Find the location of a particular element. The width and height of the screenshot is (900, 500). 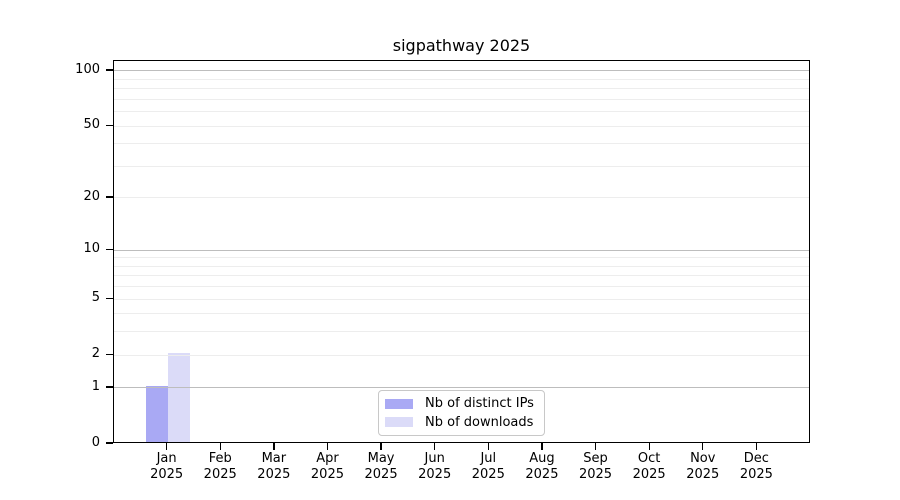

x-tick-aug is located at coordinates (542, 446).